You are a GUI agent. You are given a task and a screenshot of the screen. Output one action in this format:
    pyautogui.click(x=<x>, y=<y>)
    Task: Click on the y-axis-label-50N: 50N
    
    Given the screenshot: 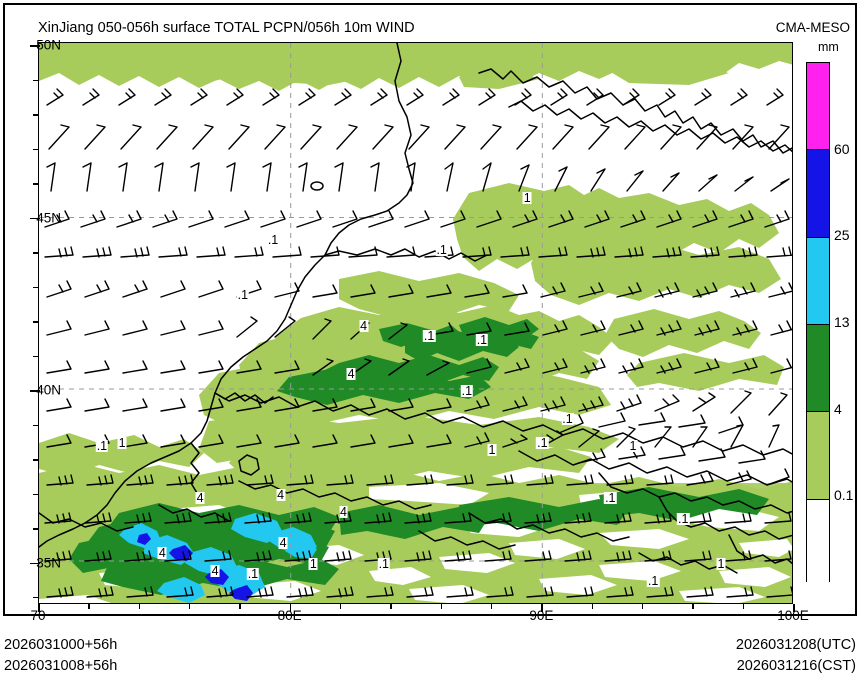 What is the action you would take?
    pyautogui.click(x=48, y=45)
    